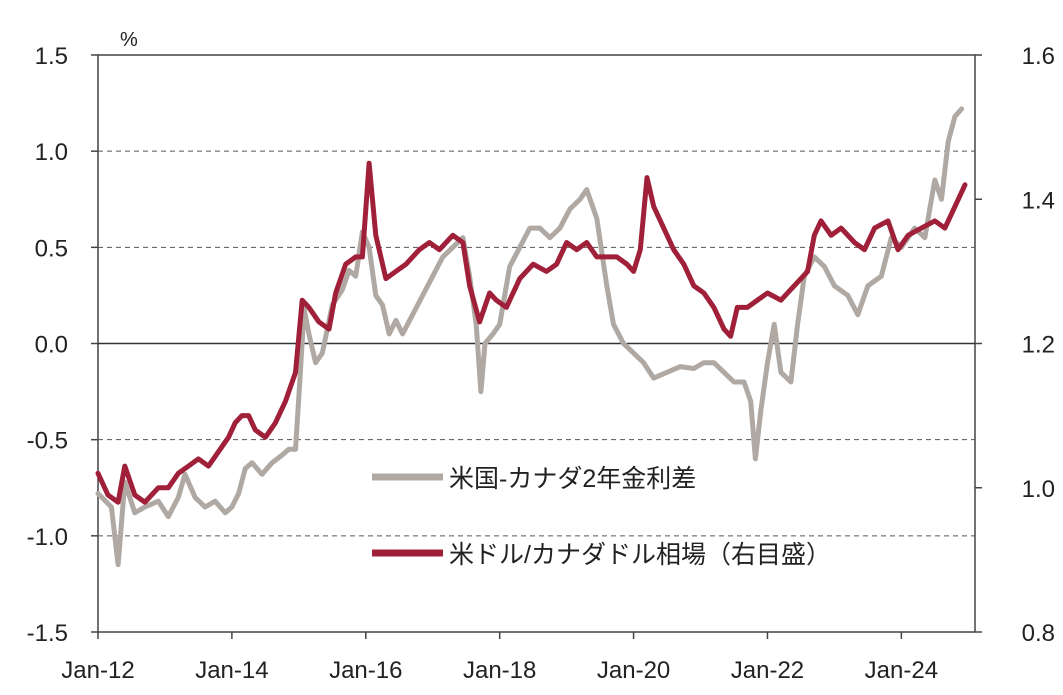  What do you see at coordinates (231, 670) in the screenshot?
I see `x-tick-label: Jan-14` at bounding box center [231, 670].